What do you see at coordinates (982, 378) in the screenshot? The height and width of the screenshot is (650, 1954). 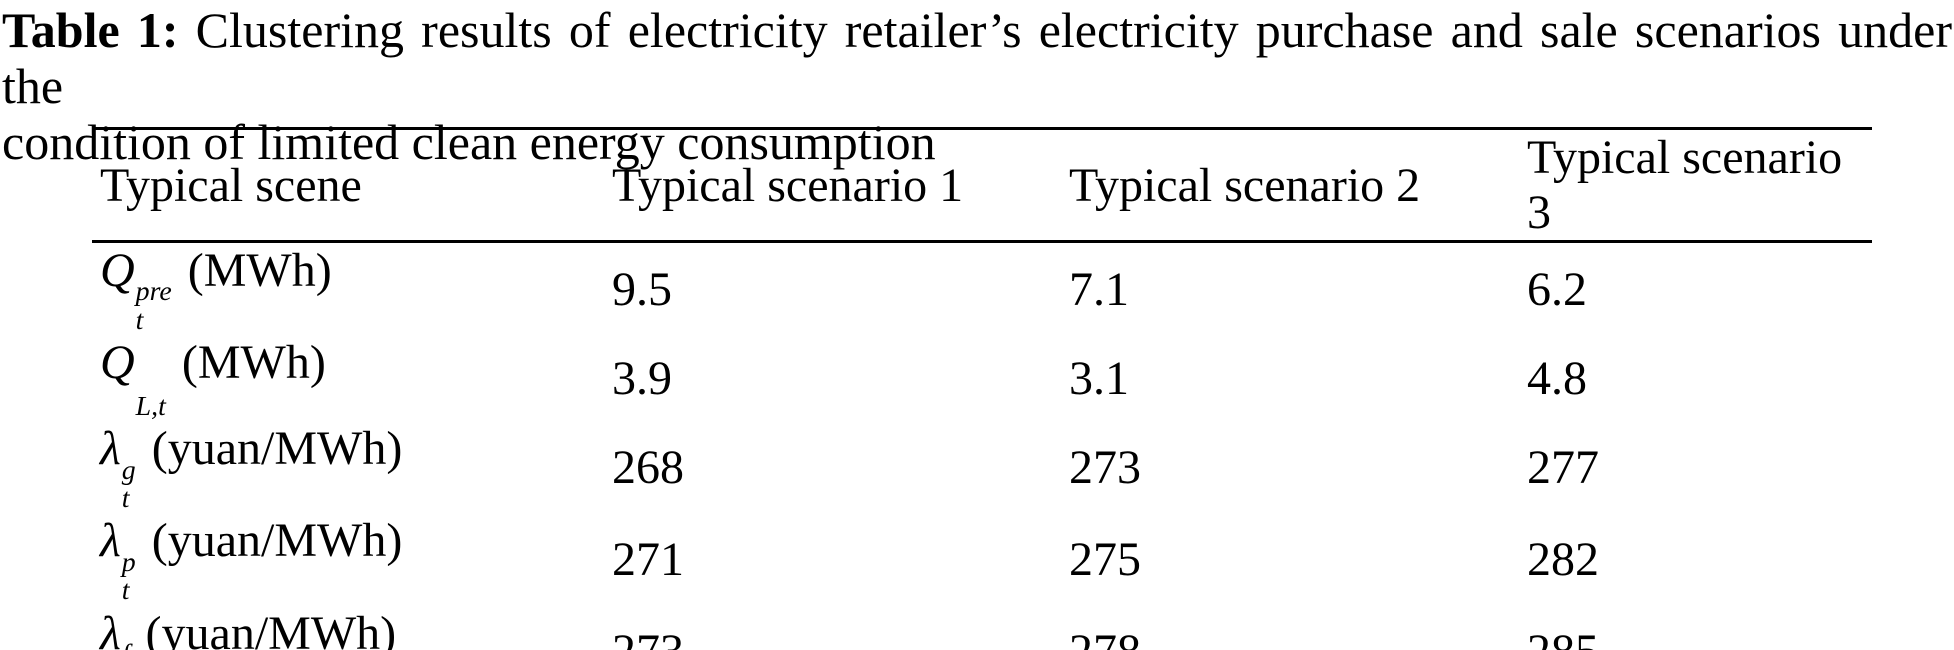 I see `table-row: Q L,t (MWh) 3.9 3.1 4.8` at bounding box center [982, 378].